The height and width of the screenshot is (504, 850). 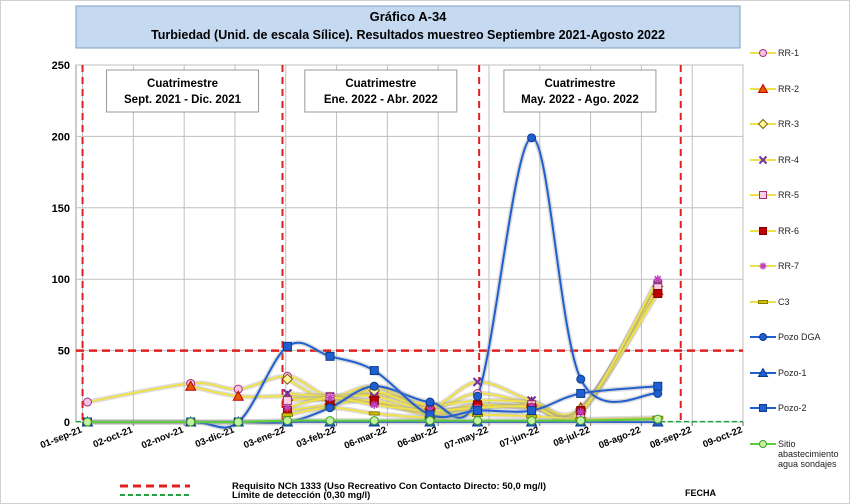 What do you see at coordinates (61, 66) in the screenshot?
I see `y-tick-label: 250` at bounding box center [61, 66].